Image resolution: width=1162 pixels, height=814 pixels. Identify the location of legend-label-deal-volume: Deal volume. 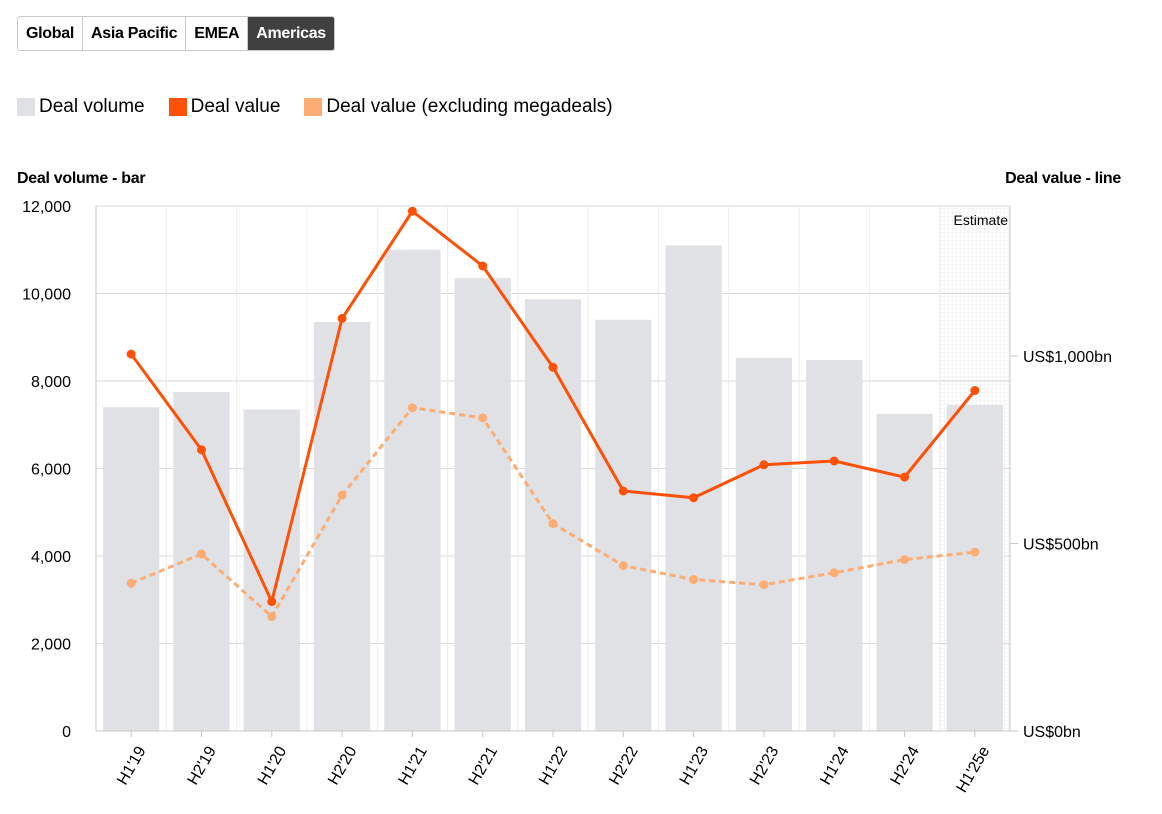
(92, 106).